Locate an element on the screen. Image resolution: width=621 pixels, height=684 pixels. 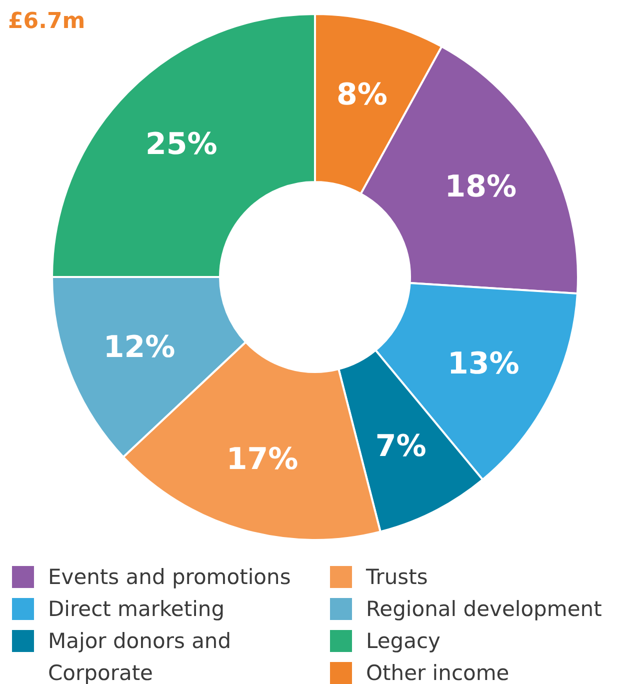
legend-label: Regional development is located at coordinates (484, 609).